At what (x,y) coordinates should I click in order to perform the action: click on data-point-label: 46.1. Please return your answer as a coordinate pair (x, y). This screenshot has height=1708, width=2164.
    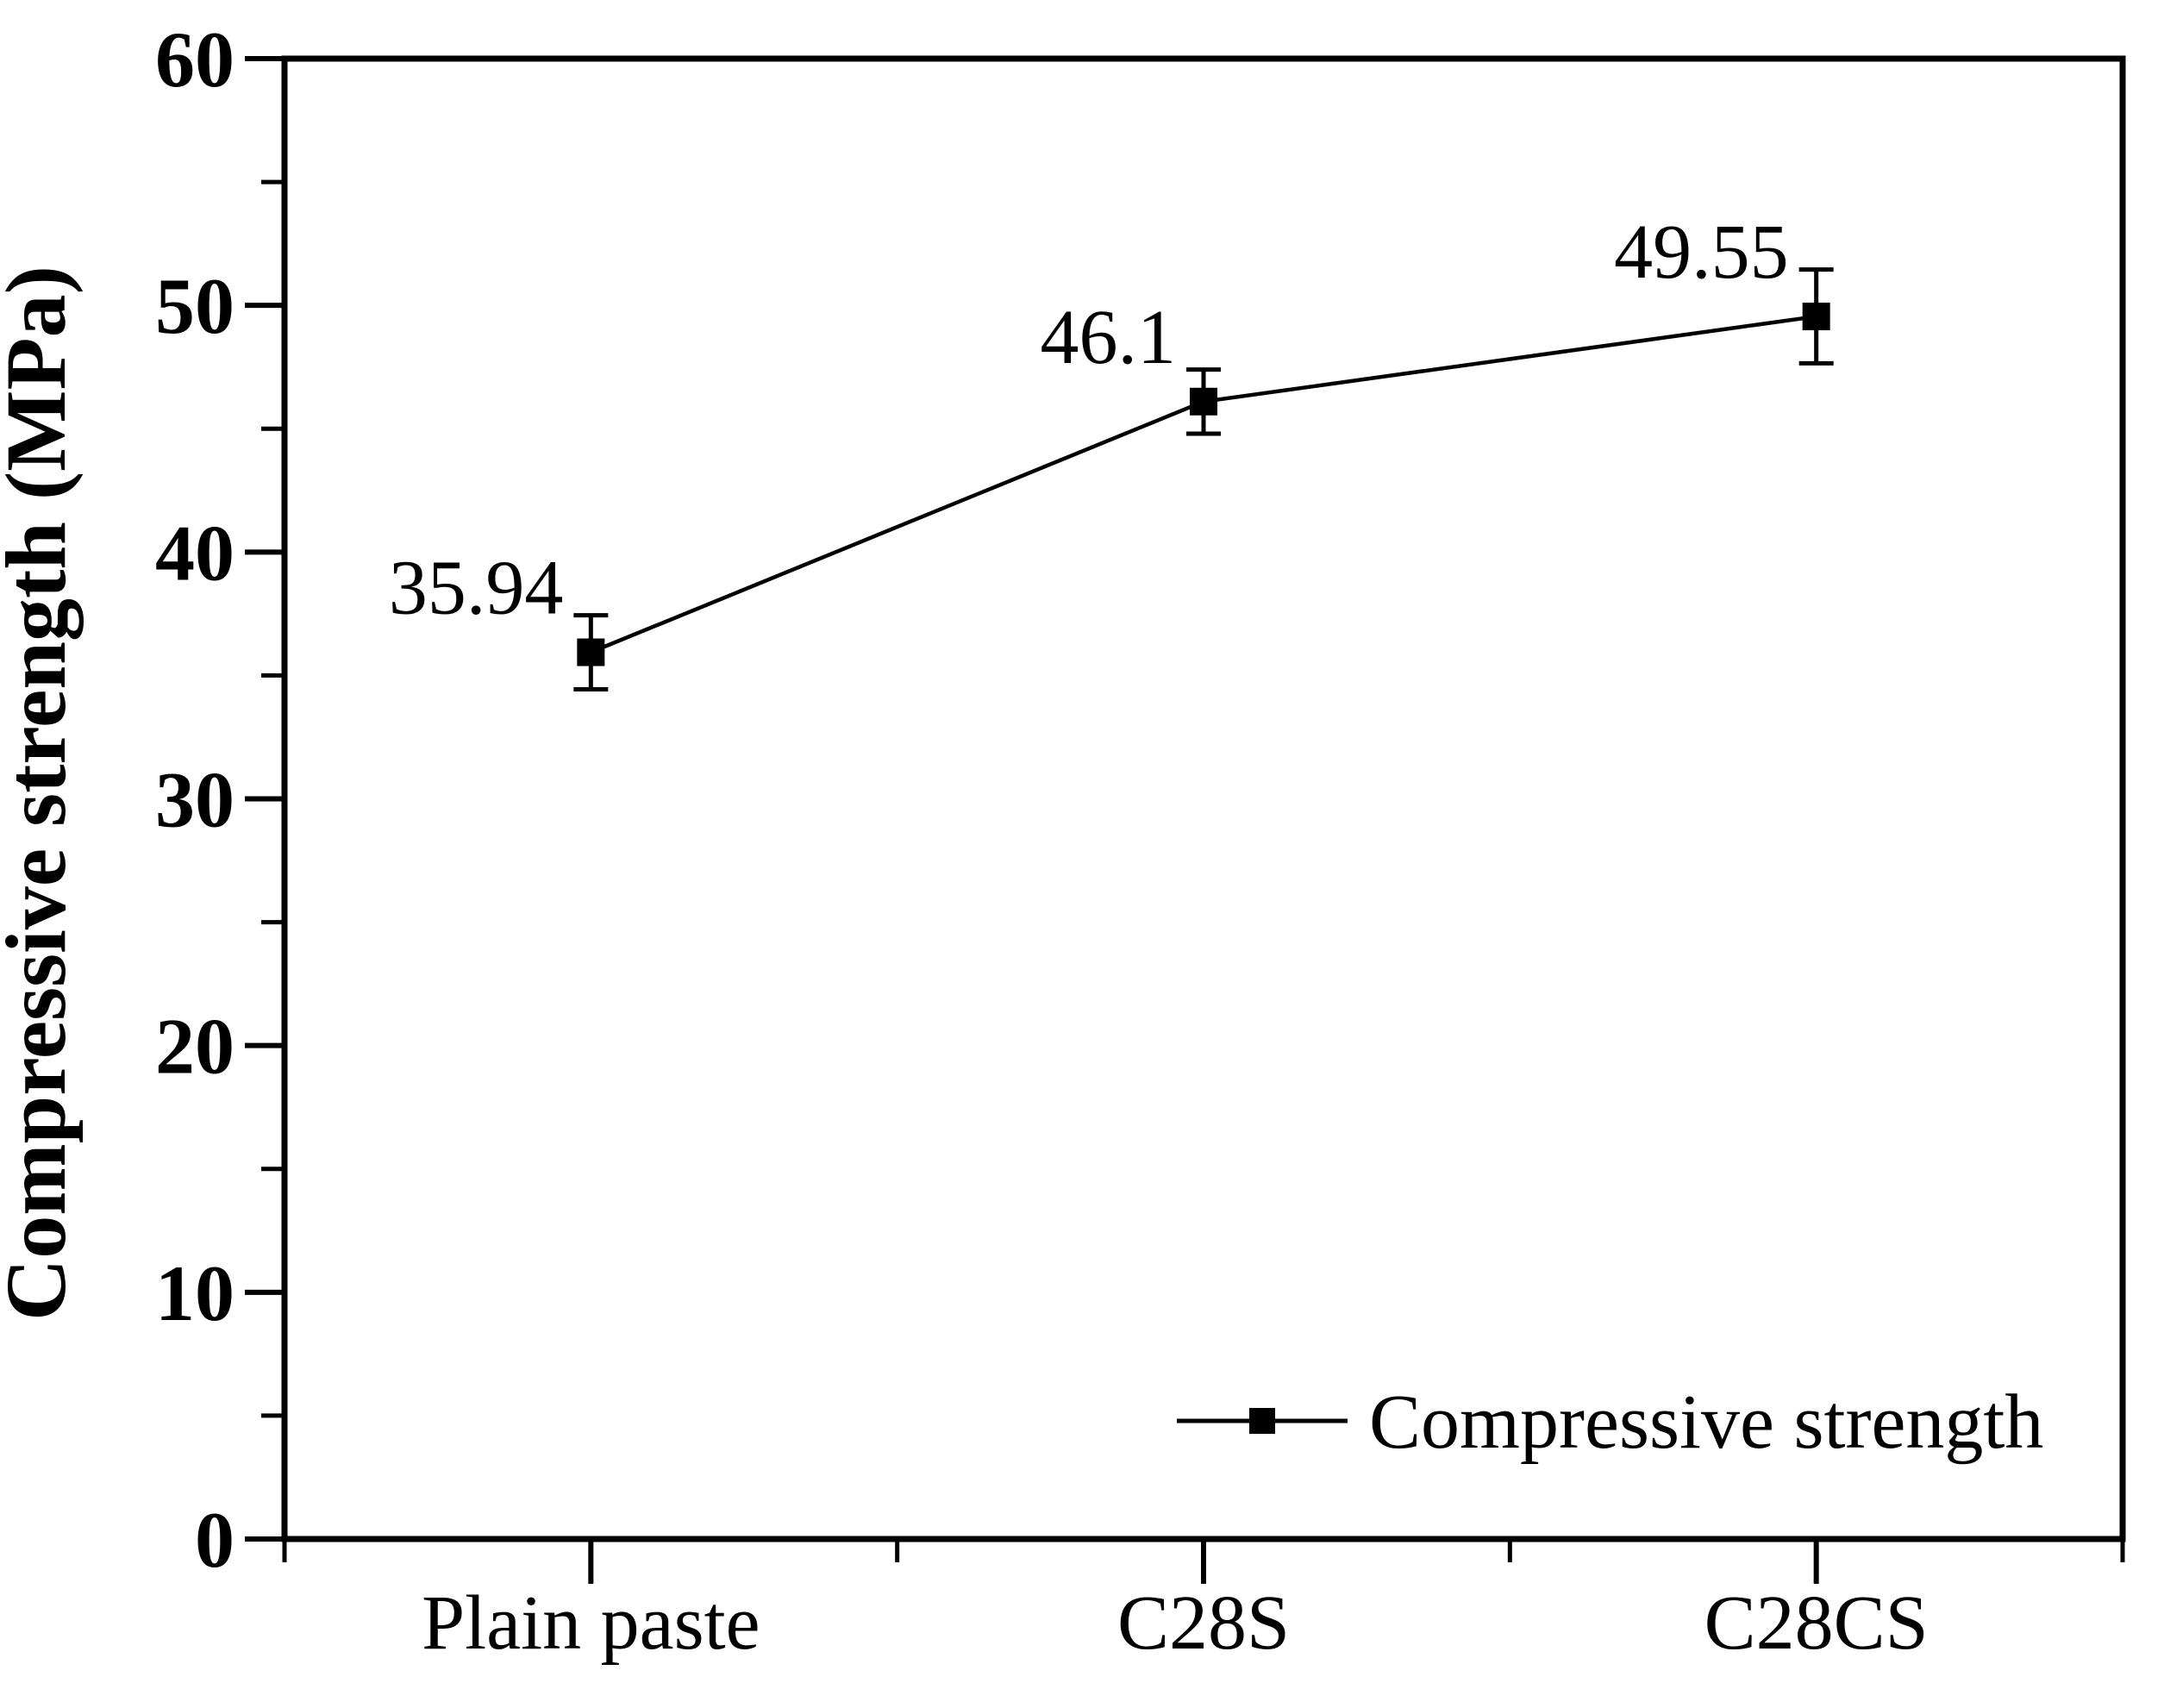
    Looking at the image, I should click on (1109, 338).